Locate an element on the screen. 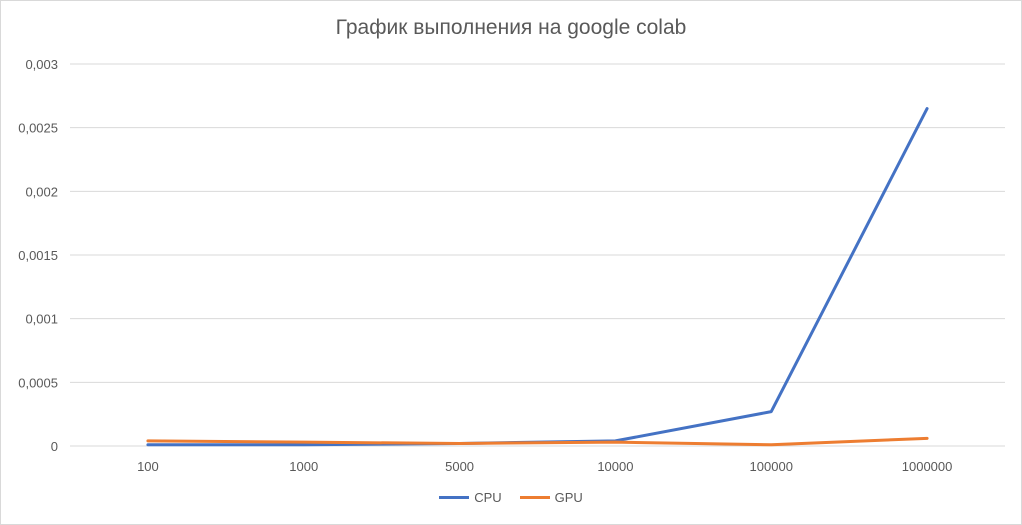  x-tick-label: 100000 is located at coordinates (771, 466).